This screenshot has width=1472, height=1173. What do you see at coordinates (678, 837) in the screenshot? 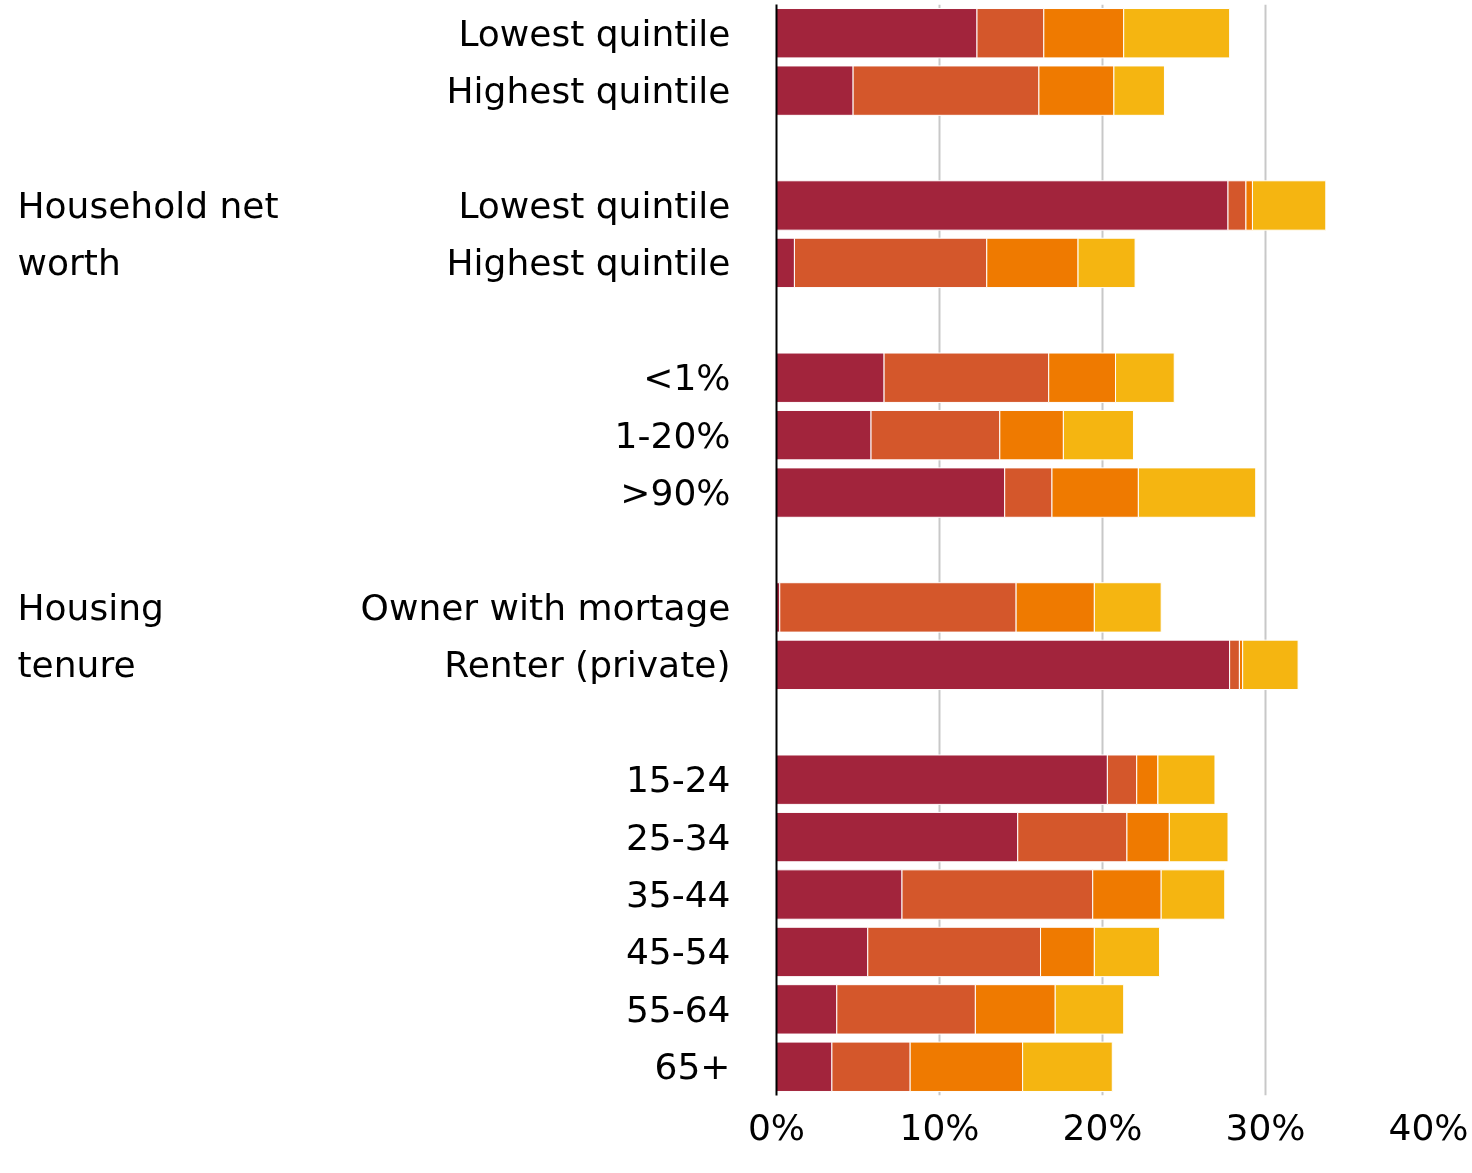
I see `y-tick-label: 25-34` at bounding box center [678, 837].